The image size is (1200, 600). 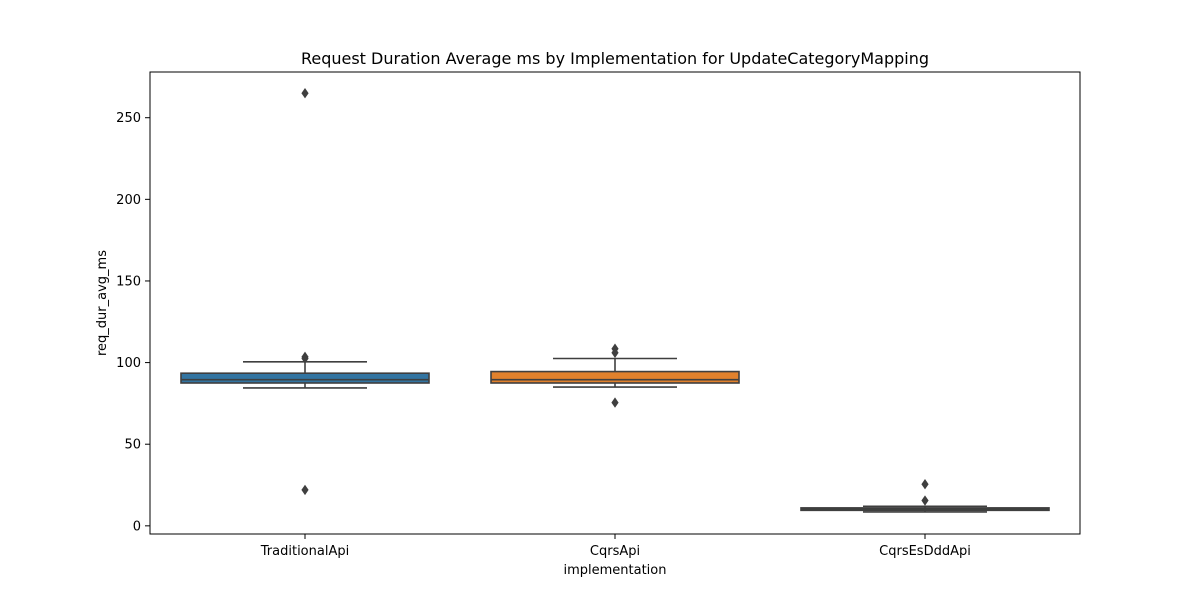 I want to click on x-tick-label: TraditionalApi, so click(x=304, y=551).